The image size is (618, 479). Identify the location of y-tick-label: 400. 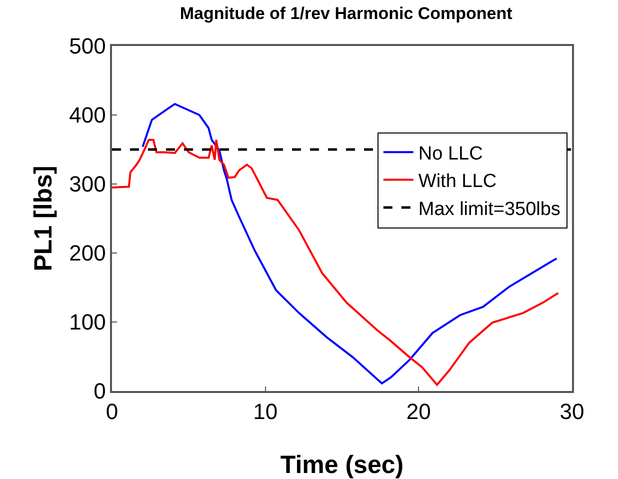
(87, 115).